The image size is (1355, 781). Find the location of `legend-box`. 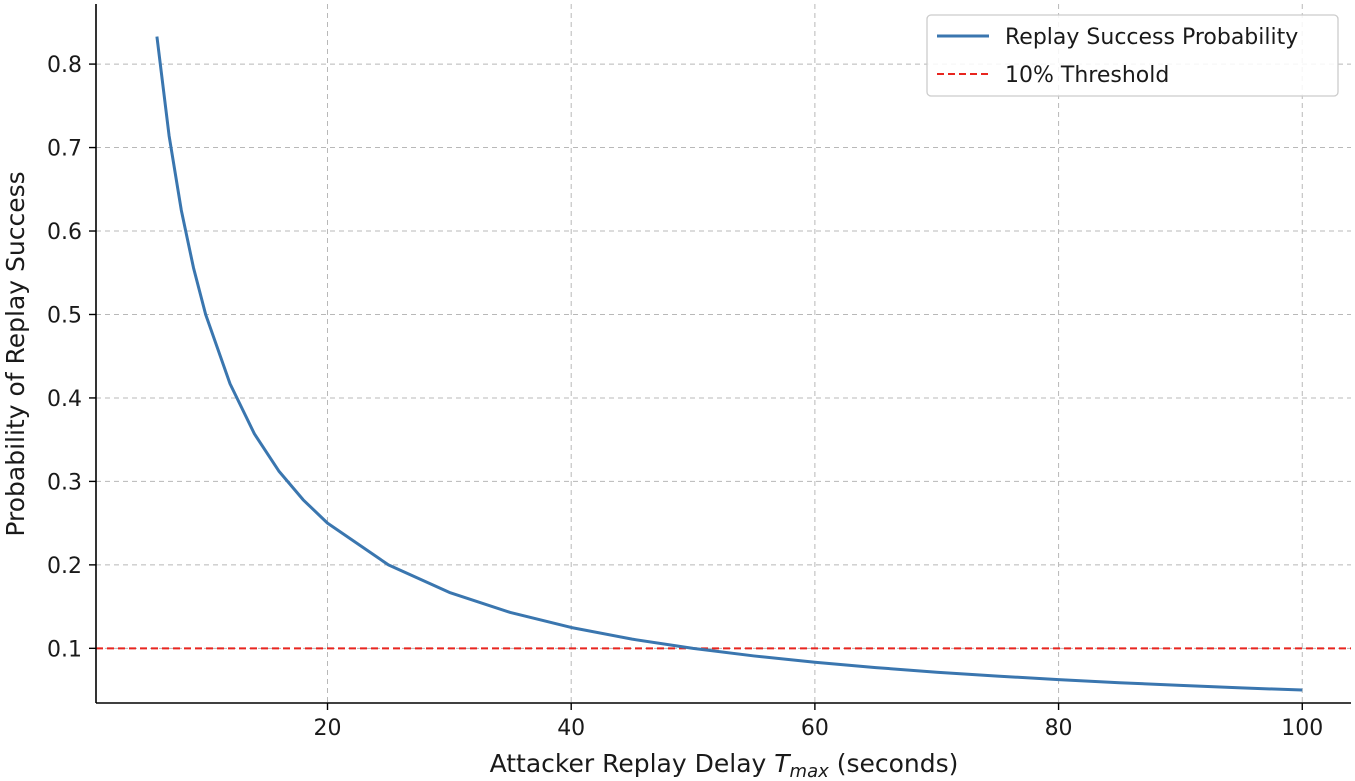

legend-box is located at coordinates (1132, 55).